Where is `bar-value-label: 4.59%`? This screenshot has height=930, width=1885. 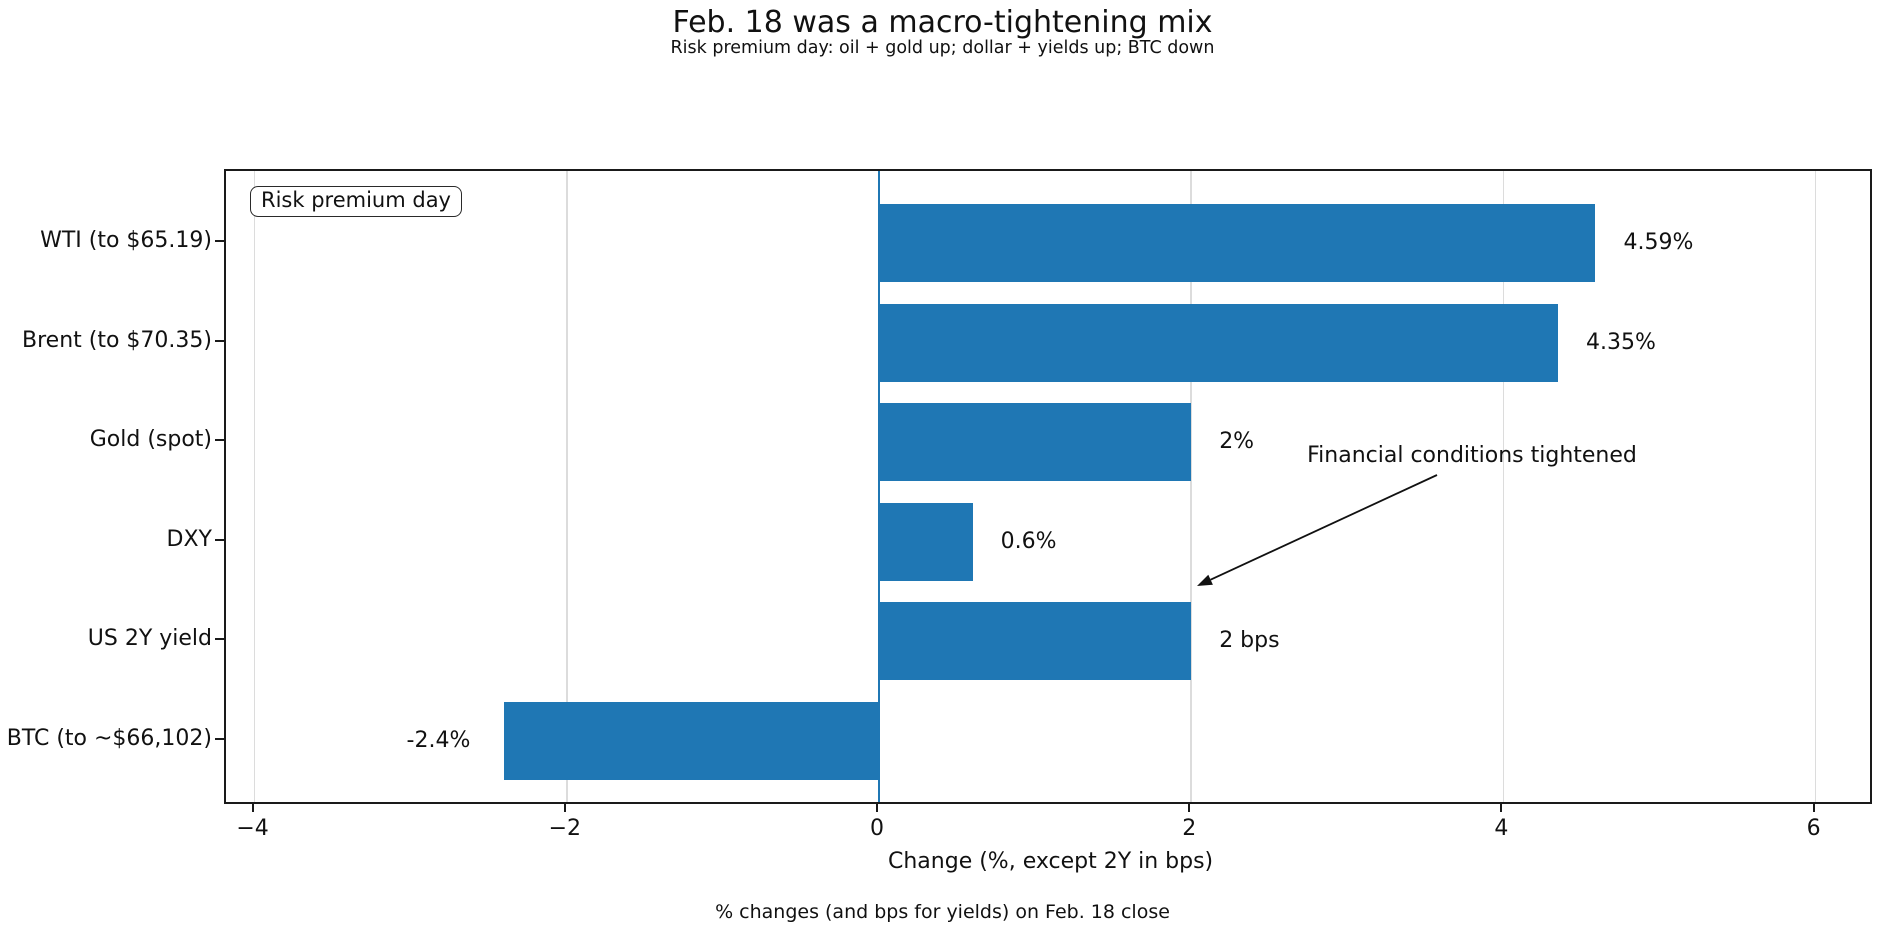 bar-value-label: 4.59% is located at coordinates (1658, 242).